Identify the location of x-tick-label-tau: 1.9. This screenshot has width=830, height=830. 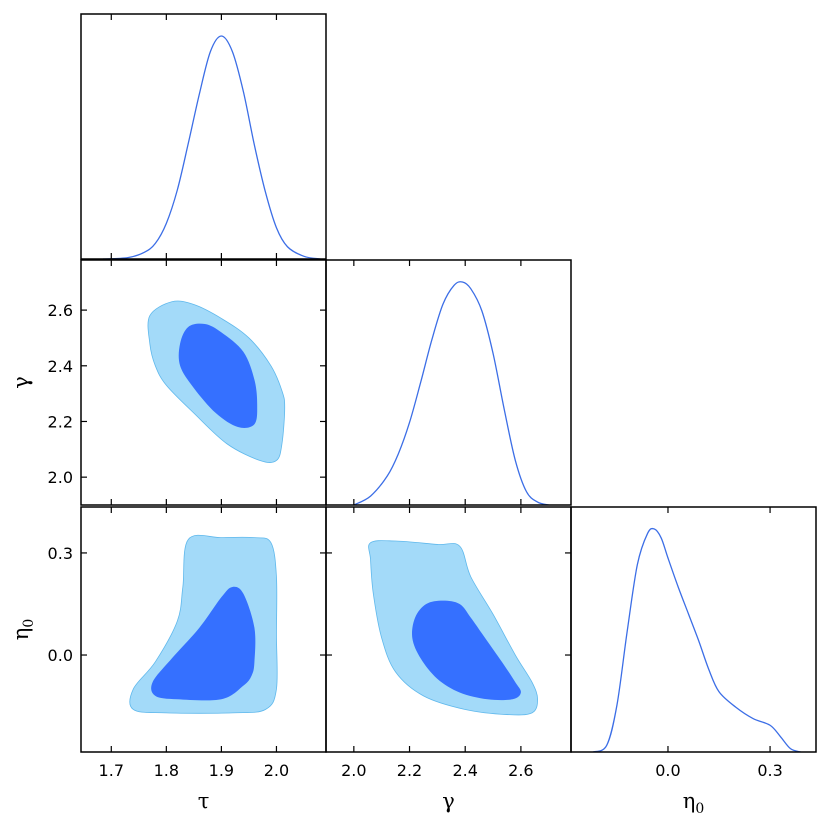
(221, 770).